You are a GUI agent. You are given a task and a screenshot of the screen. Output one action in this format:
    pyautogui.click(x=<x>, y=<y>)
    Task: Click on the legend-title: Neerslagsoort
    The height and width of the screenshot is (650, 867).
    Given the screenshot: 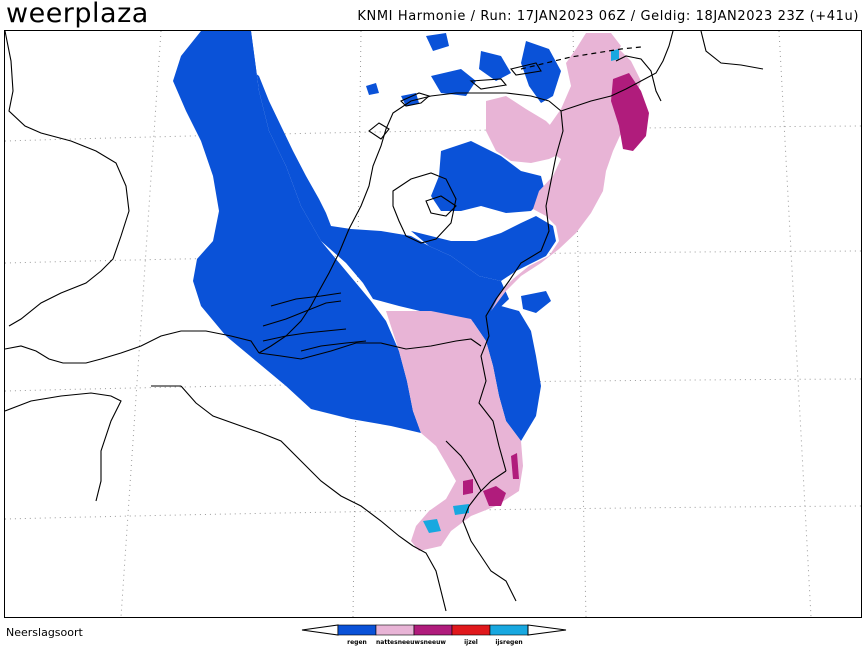 What is the action you would take?
    pyautogui.click(x=44, y=632)
    